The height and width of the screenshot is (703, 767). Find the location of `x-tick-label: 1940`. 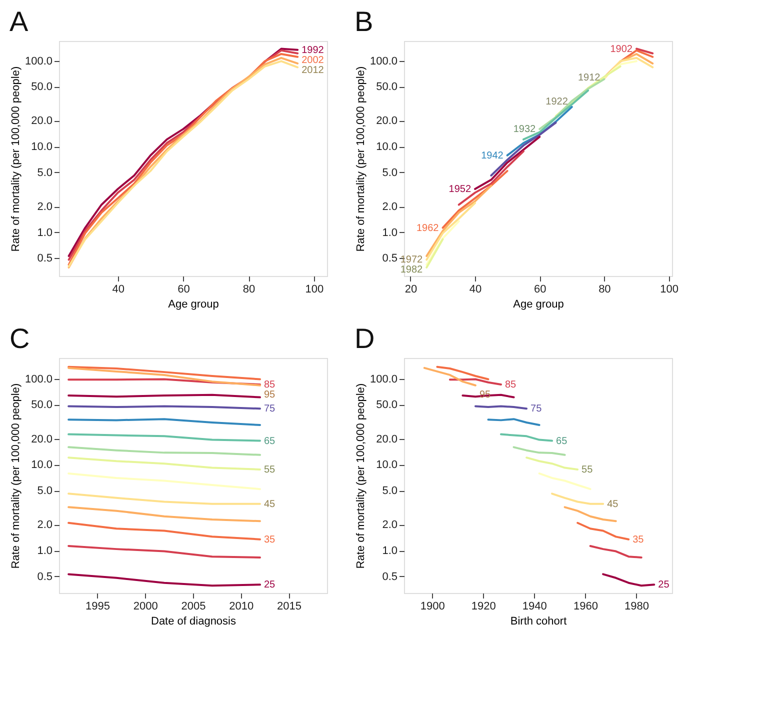

x-tick-label: 1940 is located at coordinates (534, 606).